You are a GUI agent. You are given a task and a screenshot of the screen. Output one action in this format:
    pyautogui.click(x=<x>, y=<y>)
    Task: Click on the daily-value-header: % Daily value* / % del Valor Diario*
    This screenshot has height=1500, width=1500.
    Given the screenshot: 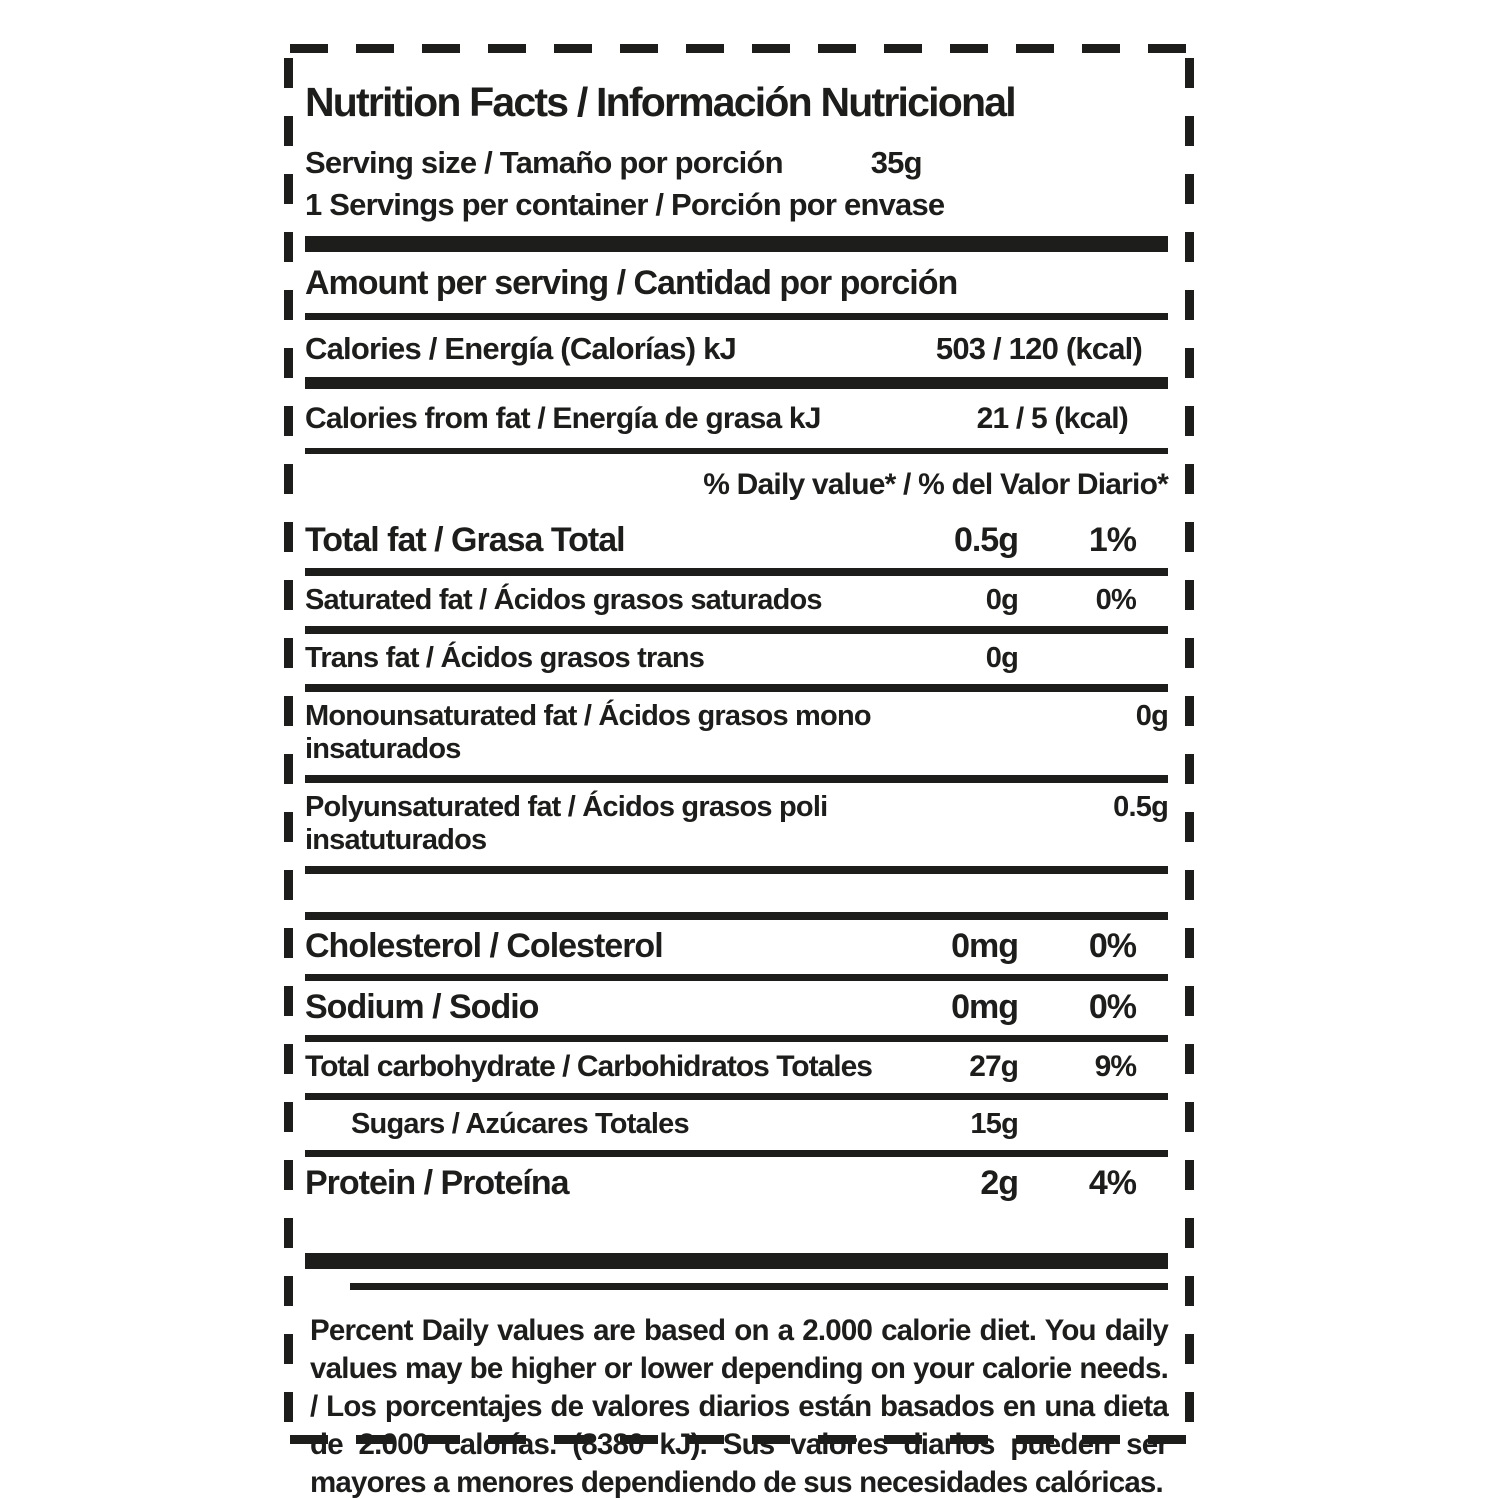 What is the action you would take?
    pyautogui.click(x=936, y=485)
    